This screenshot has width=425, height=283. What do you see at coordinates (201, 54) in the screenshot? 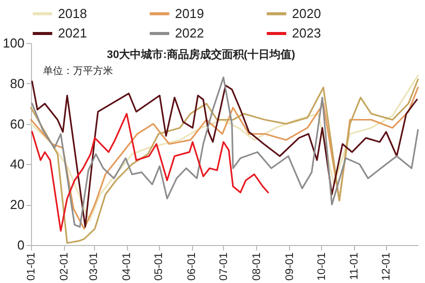
I see `text: 30大中城市:商品房成交面积(十日均值)` at bounding box center [201, 54].